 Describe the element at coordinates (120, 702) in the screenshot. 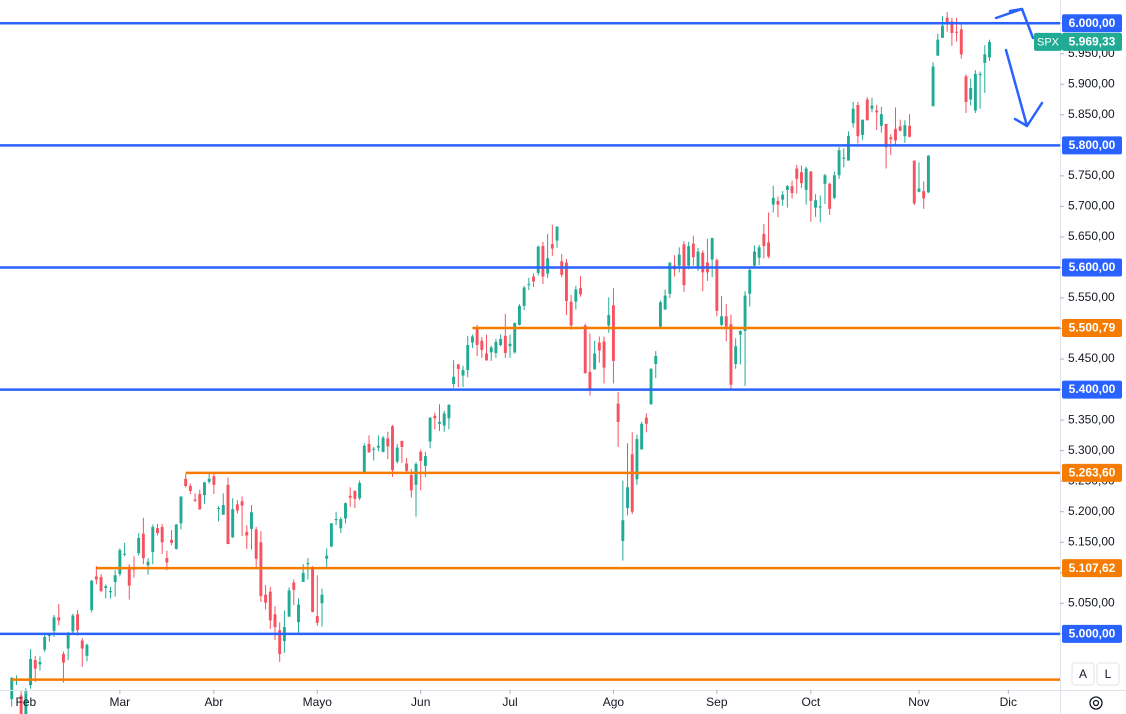

I see `x-tick-label: Mar` at that location.